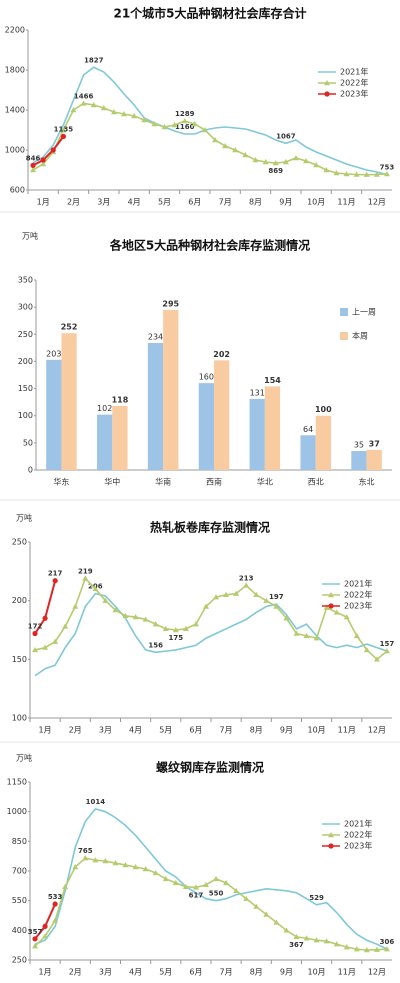 This screenshot has width=400, height=983. I want to click on x-tick-label: 2月, so click(75, 730).